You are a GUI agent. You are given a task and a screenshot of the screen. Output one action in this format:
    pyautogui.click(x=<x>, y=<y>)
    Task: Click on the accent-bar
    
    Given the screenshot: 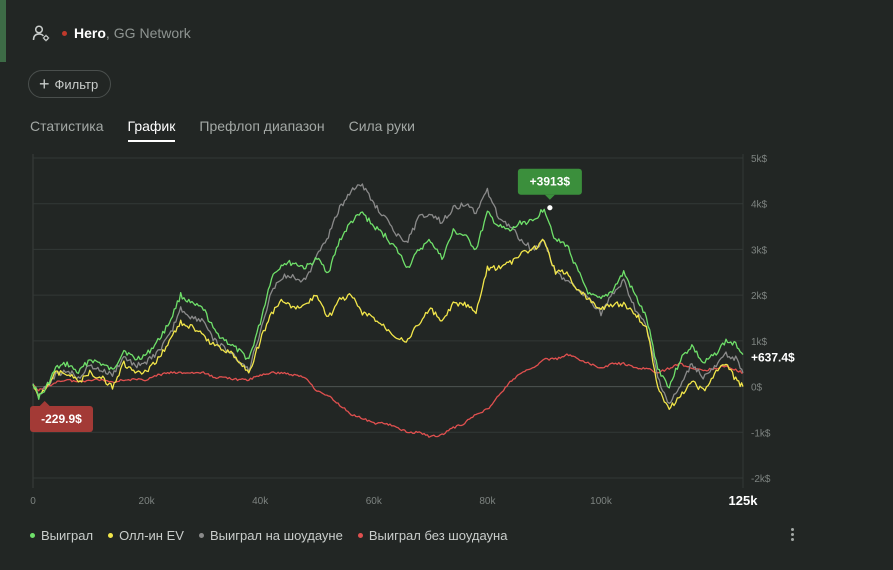 What is the action you would take?
    pyautogui.click(x=3, y=31)
    